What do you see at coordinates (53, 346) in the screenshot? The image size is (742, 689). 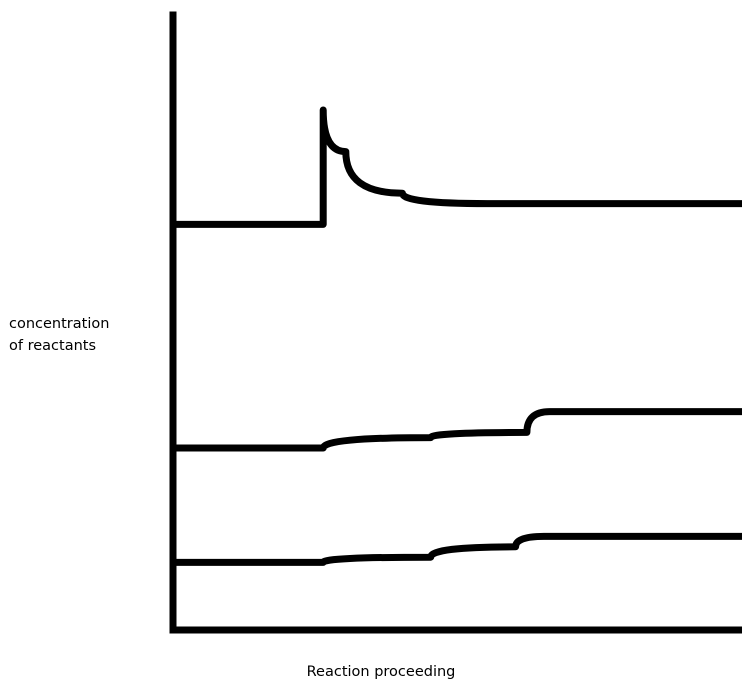 I see `y-axis-label-line-2: of reactants` at bounding box center [53, 346].